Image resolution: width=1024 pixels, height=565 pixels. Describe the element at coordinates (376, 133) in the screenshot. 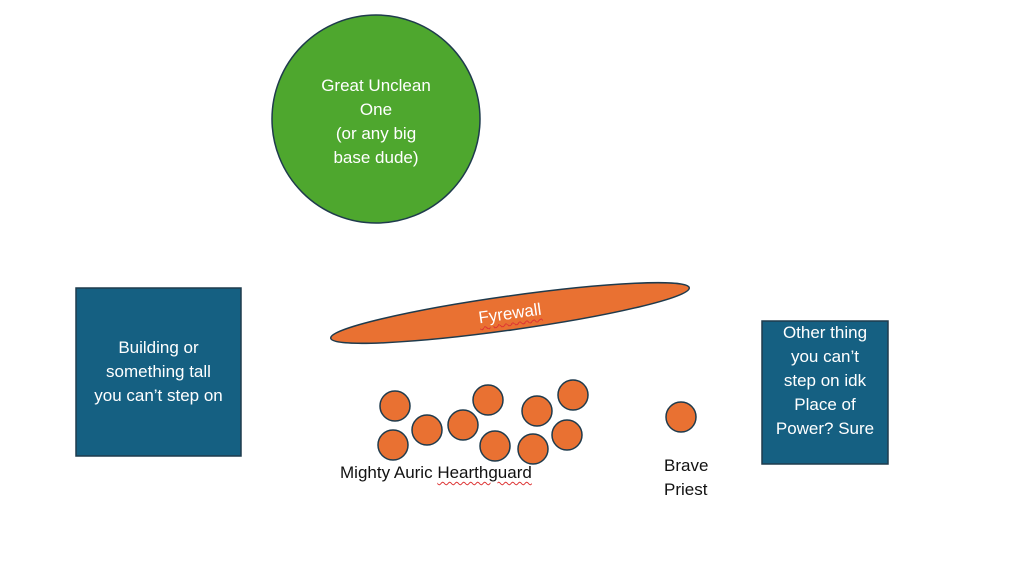

I see `big-base-line: (or any big` at that location.